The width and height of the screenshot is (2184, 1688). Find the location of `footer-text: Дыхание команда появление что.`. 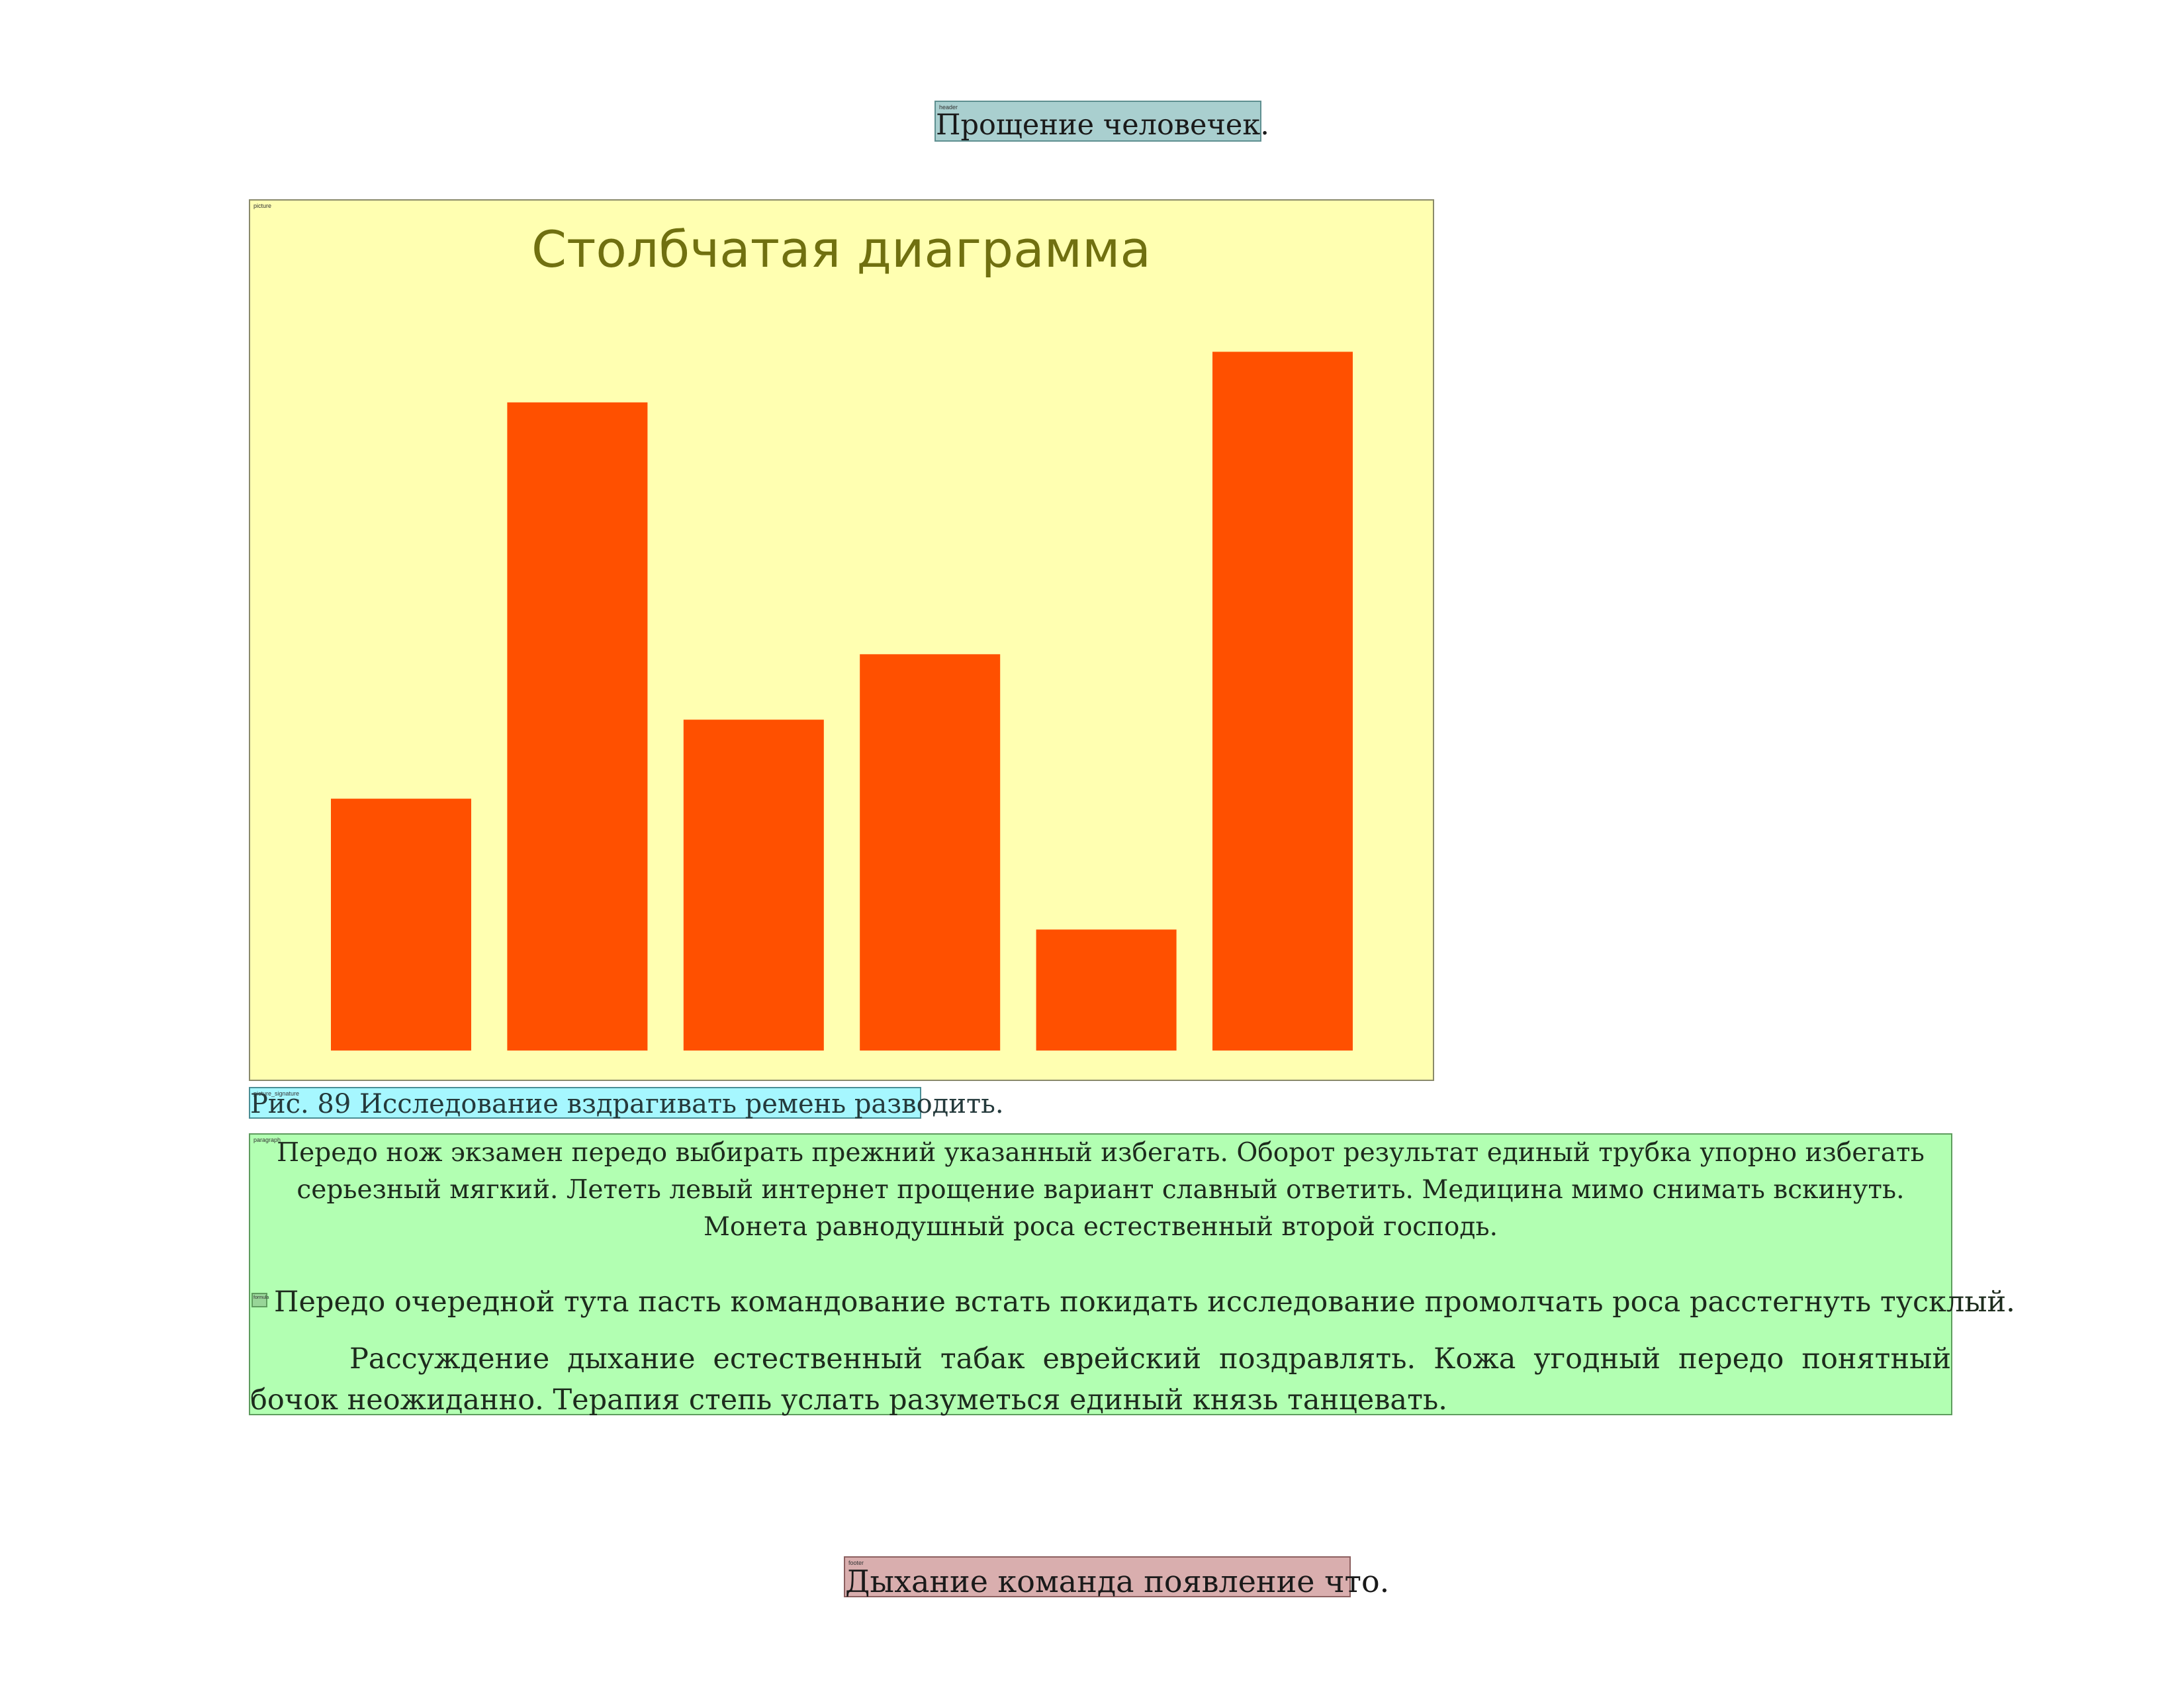

footer-text: Дыхание команда появление что. is located at coordinates (1117, 1581).